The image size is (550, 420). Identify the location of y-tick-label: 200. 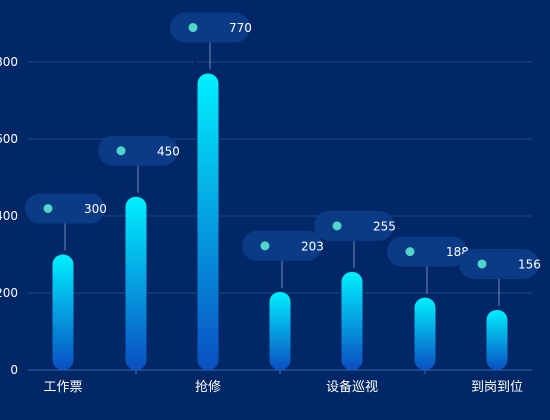
(9, 293).